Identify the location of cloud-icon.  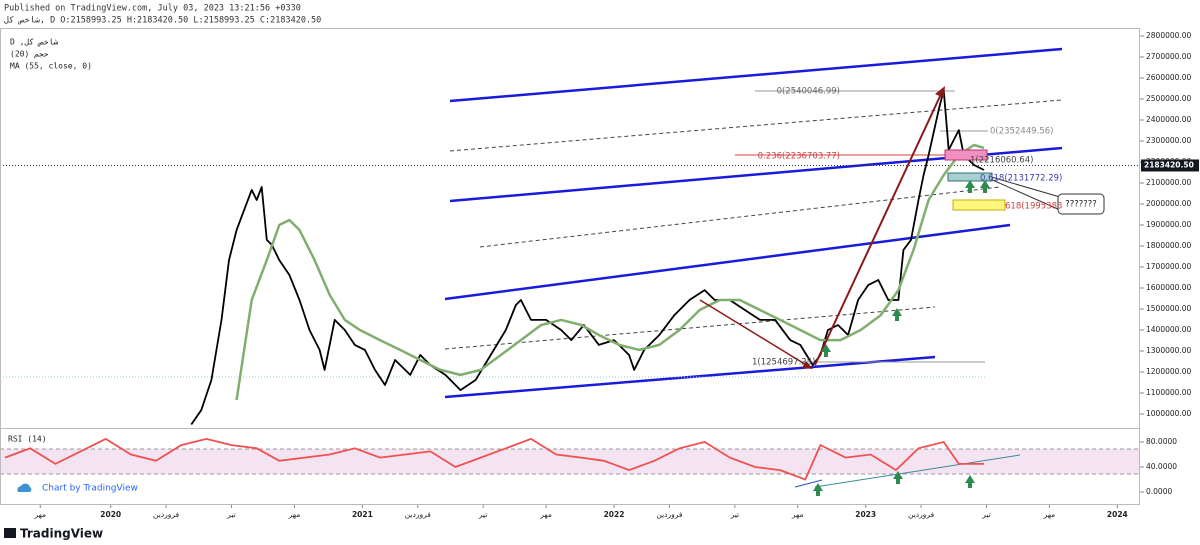
(24, 487).